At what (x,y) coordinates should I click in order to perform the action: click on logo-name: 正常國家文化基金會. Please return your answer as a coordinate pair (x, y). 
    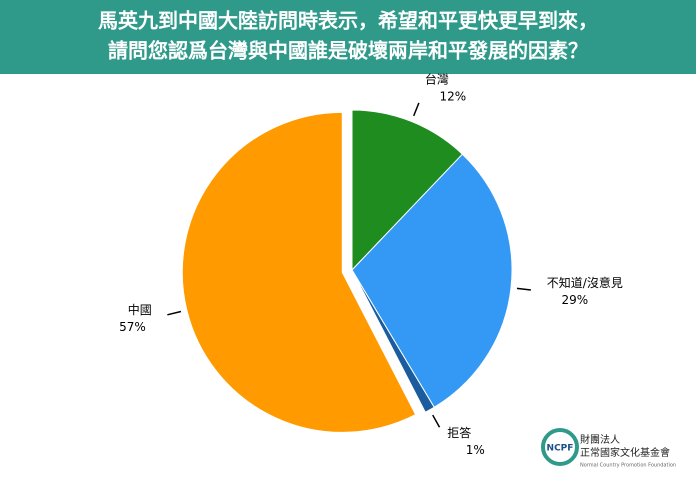
    Looking at the image, I should click on (625, 452).